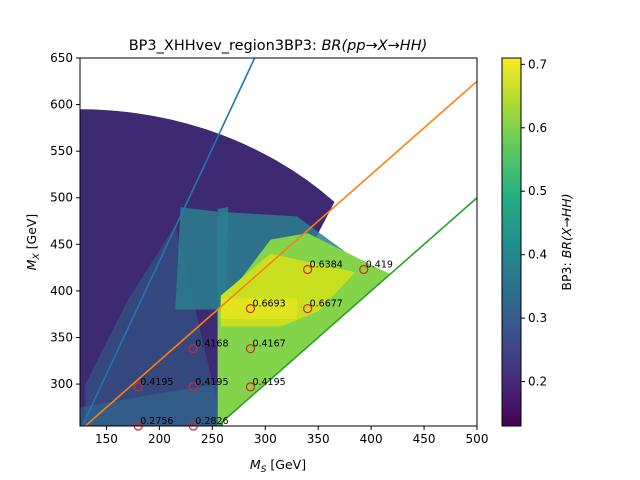 The width and height of the screenshot is (640, 480). What do you see at coordinates (537, 382) in the screenshot?
I see `colorbar-tick-label-1: 0.2` at bounding box center [537, 382].